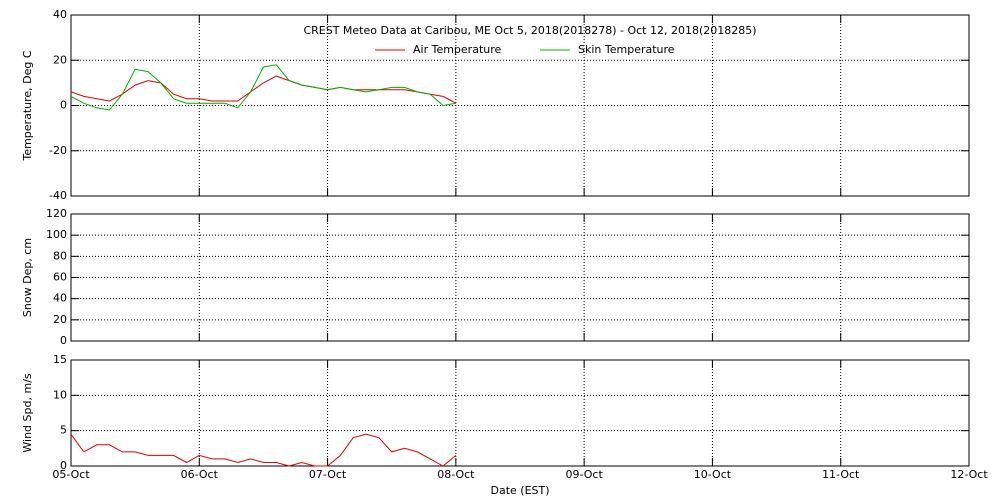 This screenshot has height=500, width=1000. What do you see at coordinates (200, 474) in the screenshot?
I see `x-tick-label: 06-Oct` at bounding box center [200, 474].